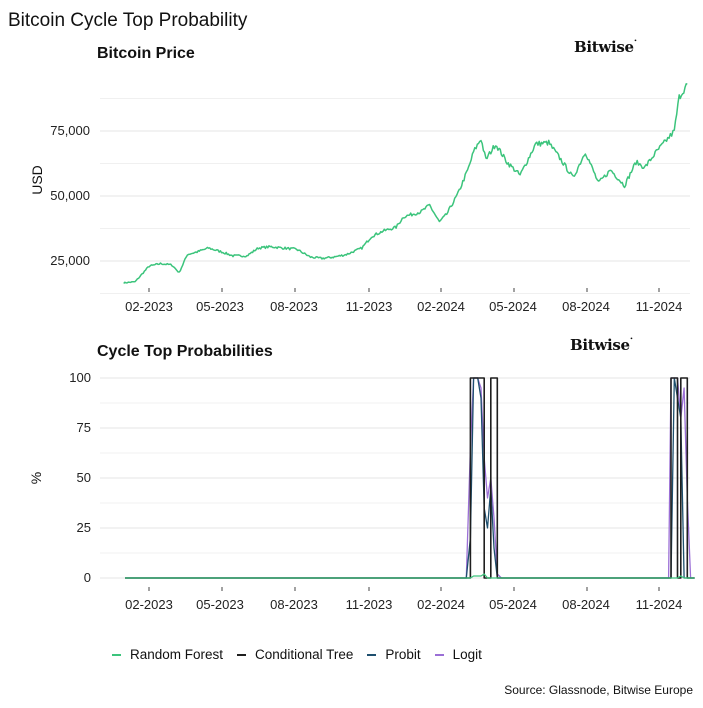 The height and width of the screenshot is (708, 703). What do you see at coordinates (659, 306) in the screenshot?
I see `price-xtick: 11-2024` at bounding box center [659, 306].